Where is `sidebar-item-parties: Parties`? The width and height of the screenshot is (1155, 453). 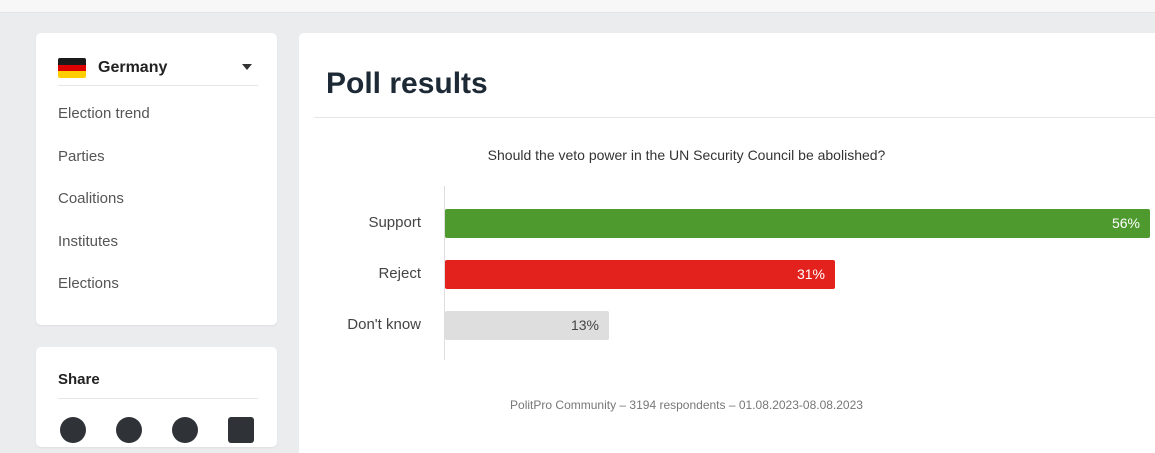 sidebar-item-parties: Parties is located at coordinates (81, 156).